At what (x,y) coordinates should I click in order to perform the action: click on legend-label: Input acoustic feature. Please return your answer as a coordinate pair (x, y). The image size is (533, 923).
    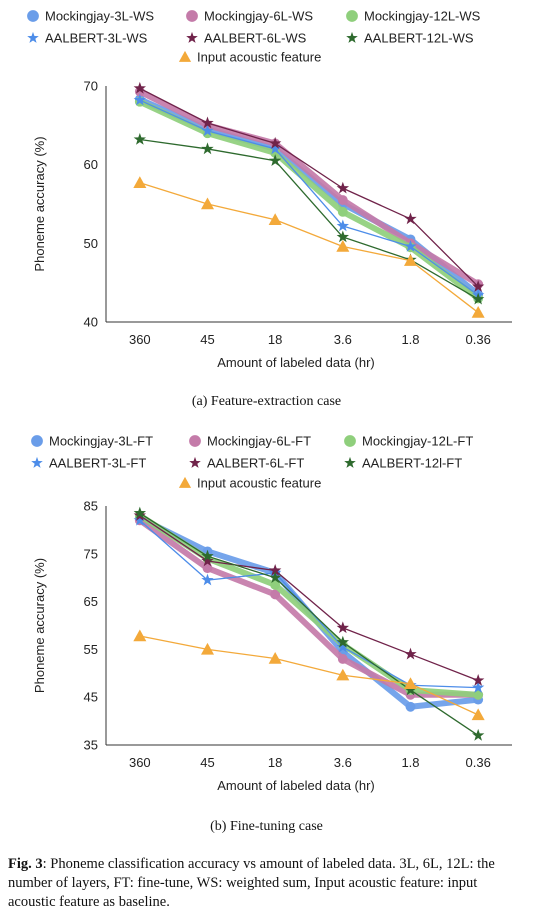
    Looking at the image, I should click on (259, 483).